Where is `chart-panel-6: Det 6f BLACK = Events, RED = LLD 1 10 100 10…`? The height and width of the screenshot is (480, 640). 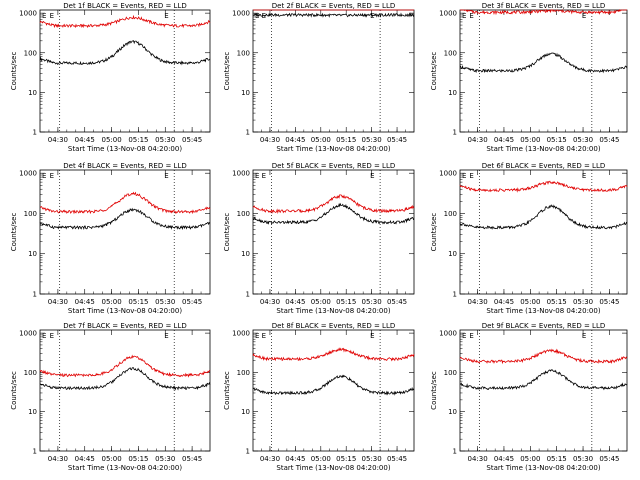
chart-panel-6: Det 6f BLACK = Events, RED = LLD 1 10 100 10… is located at coordinates (529, 238).